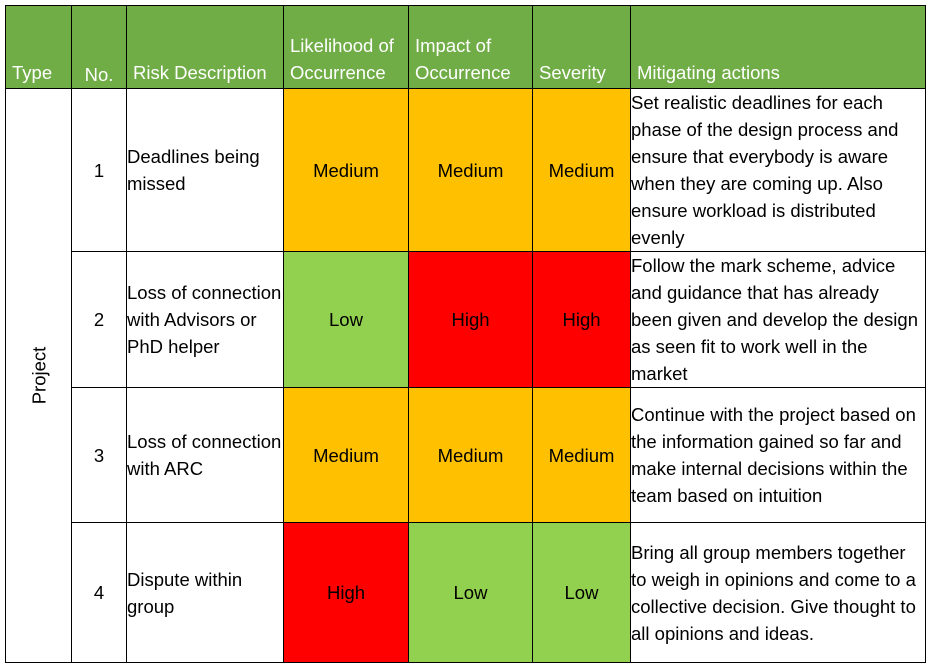 This screenshot has width=929, height=663. Describe the element at coordinates (205, 455) in the screenshot. I see `risk-description: Loss of connection with ARC` at that location.